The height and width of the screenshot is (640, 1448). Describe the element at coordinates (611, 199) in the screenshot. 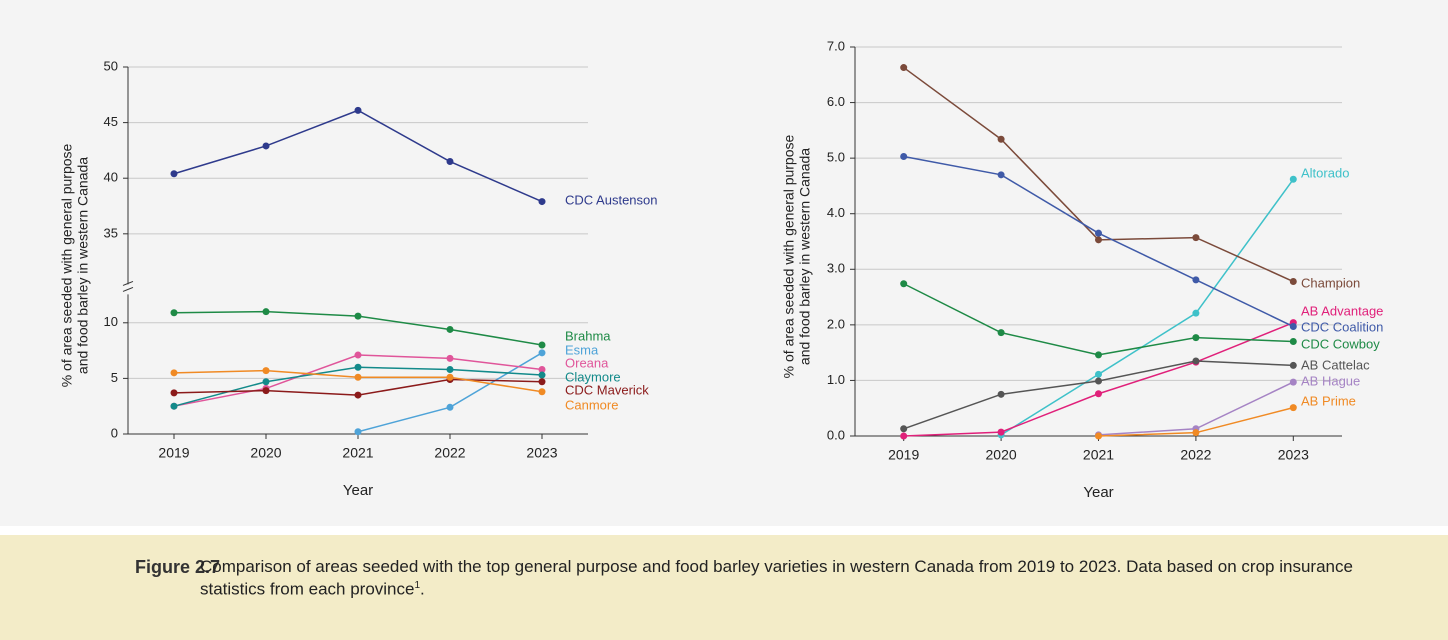

I see `series-label: CDC Austenson` at that location.